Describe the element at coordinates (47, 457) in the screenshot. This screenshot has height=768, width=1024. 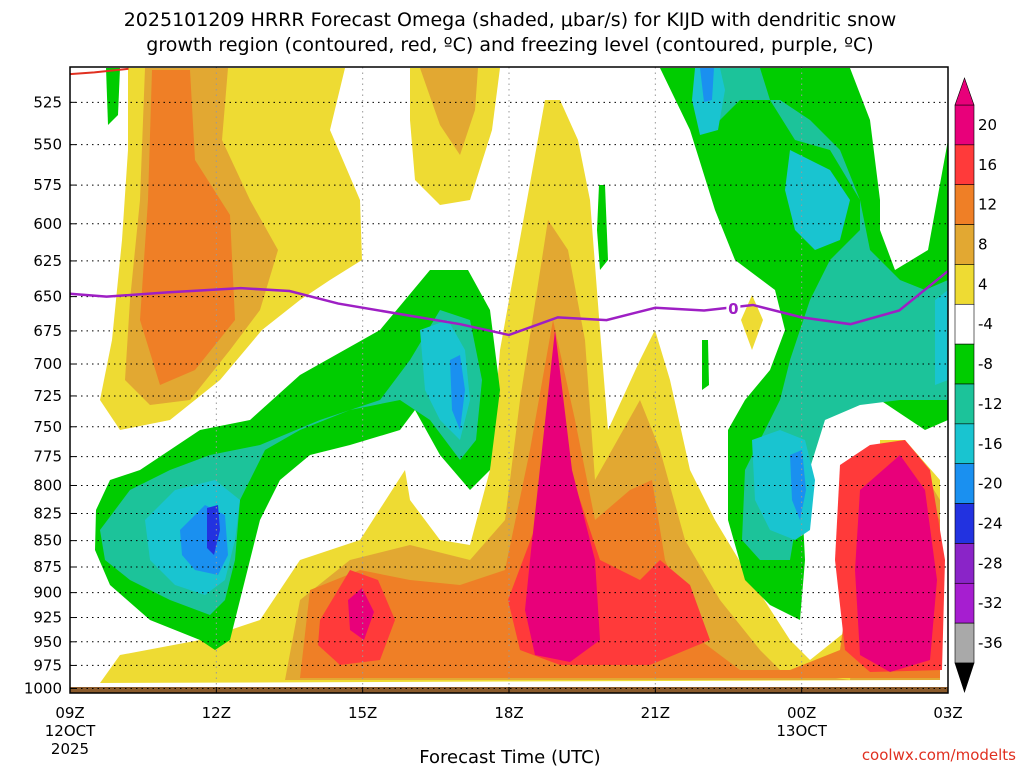
I see `y-tick-label: 775` at that location.